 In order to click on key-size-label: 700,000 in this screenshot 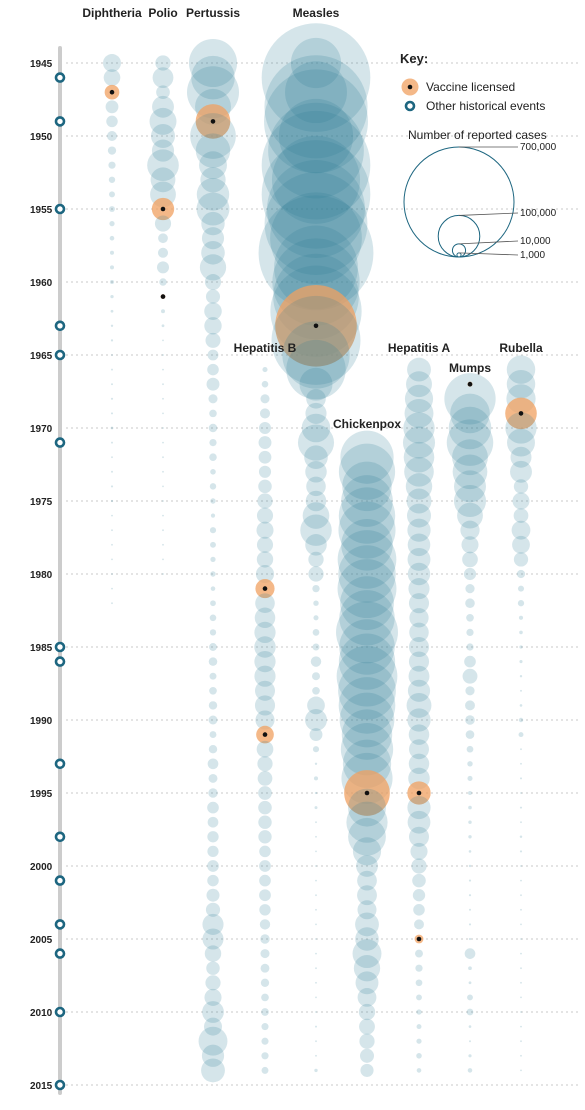, I will do `click(538, 147)`.